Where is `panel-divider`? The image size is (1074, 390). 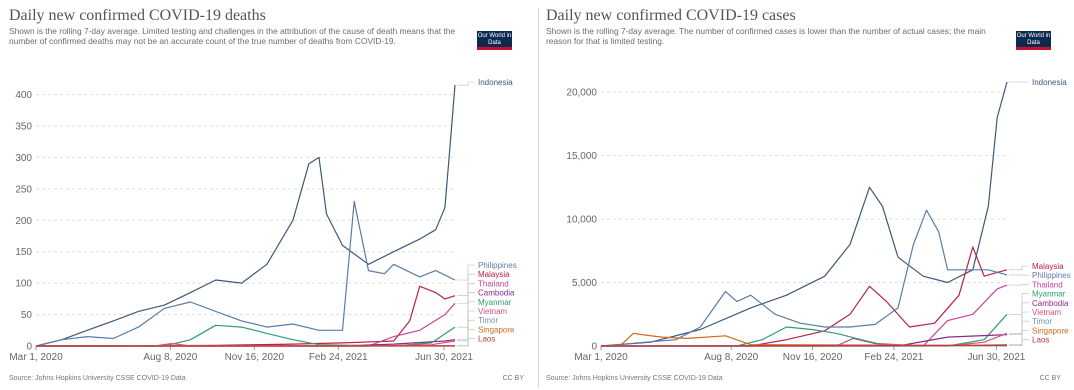
panel-divider is located at coordinates (538, 198).